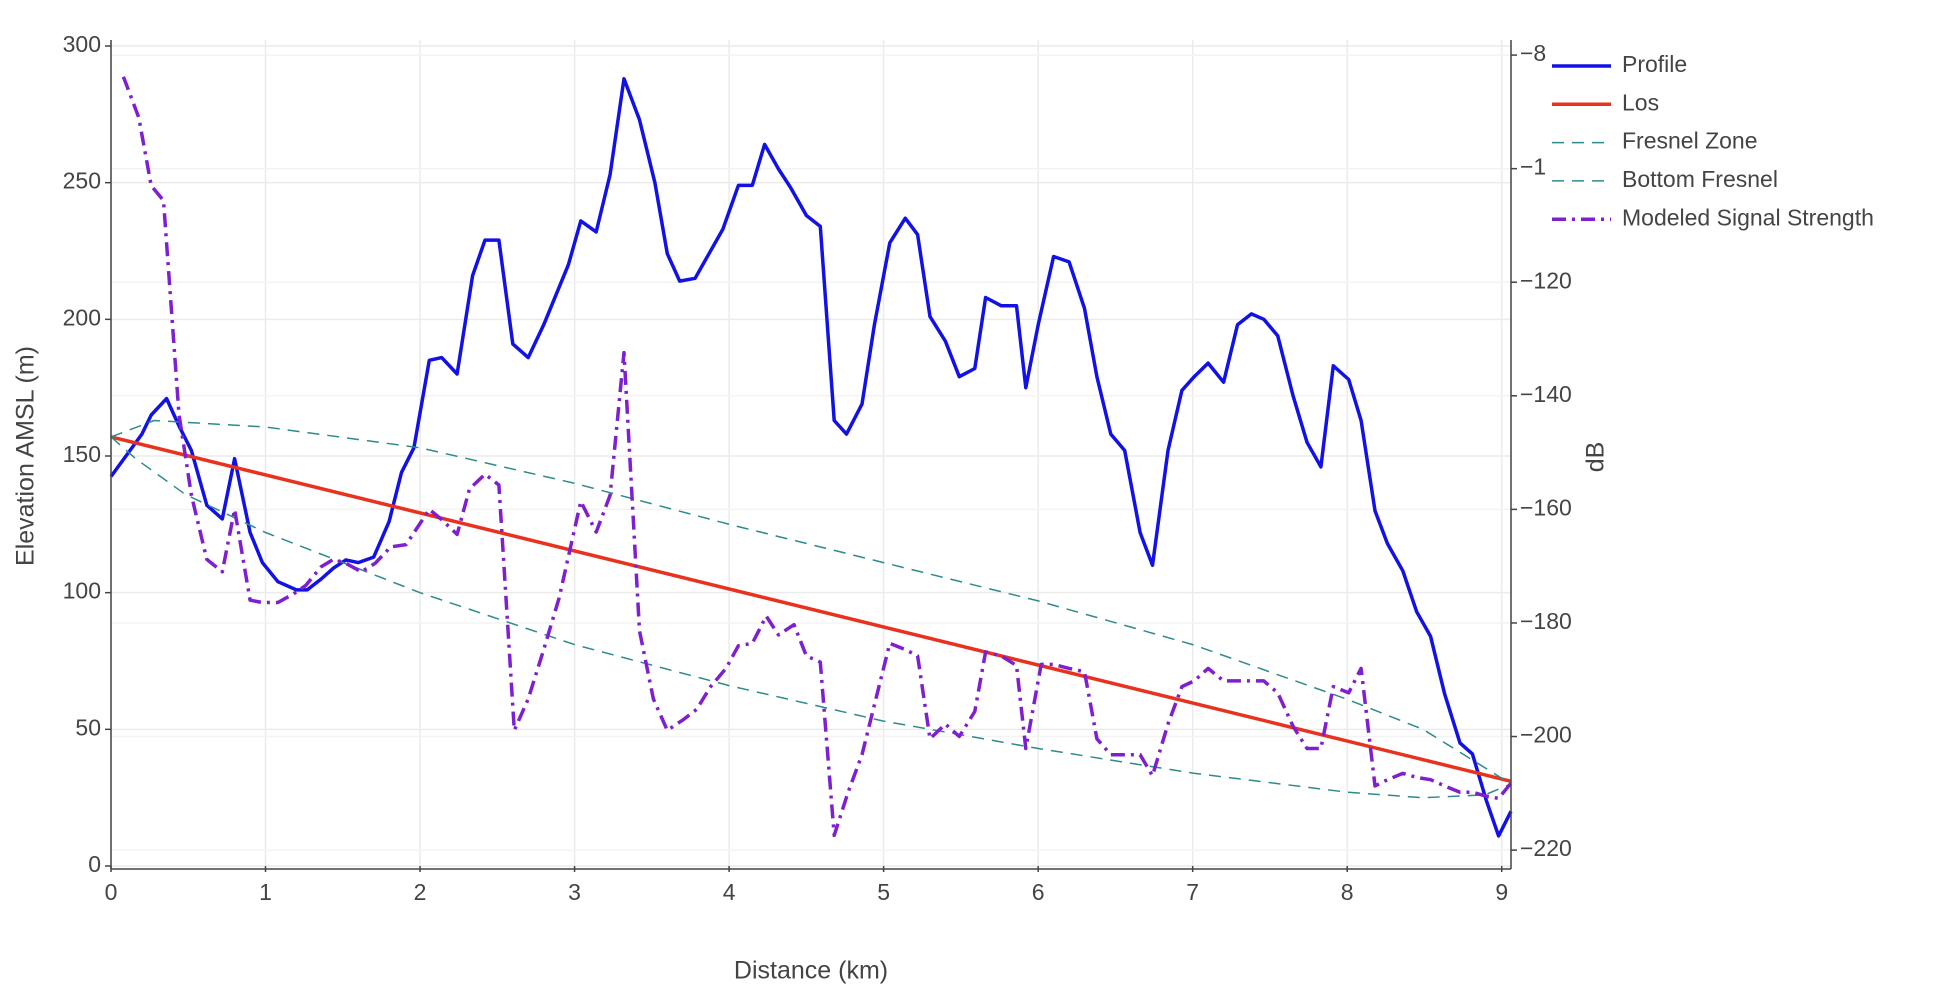  Describe the element at coordinates (1546, 394) in the screenshot. I see `y2-tick-label: −140` at that location.